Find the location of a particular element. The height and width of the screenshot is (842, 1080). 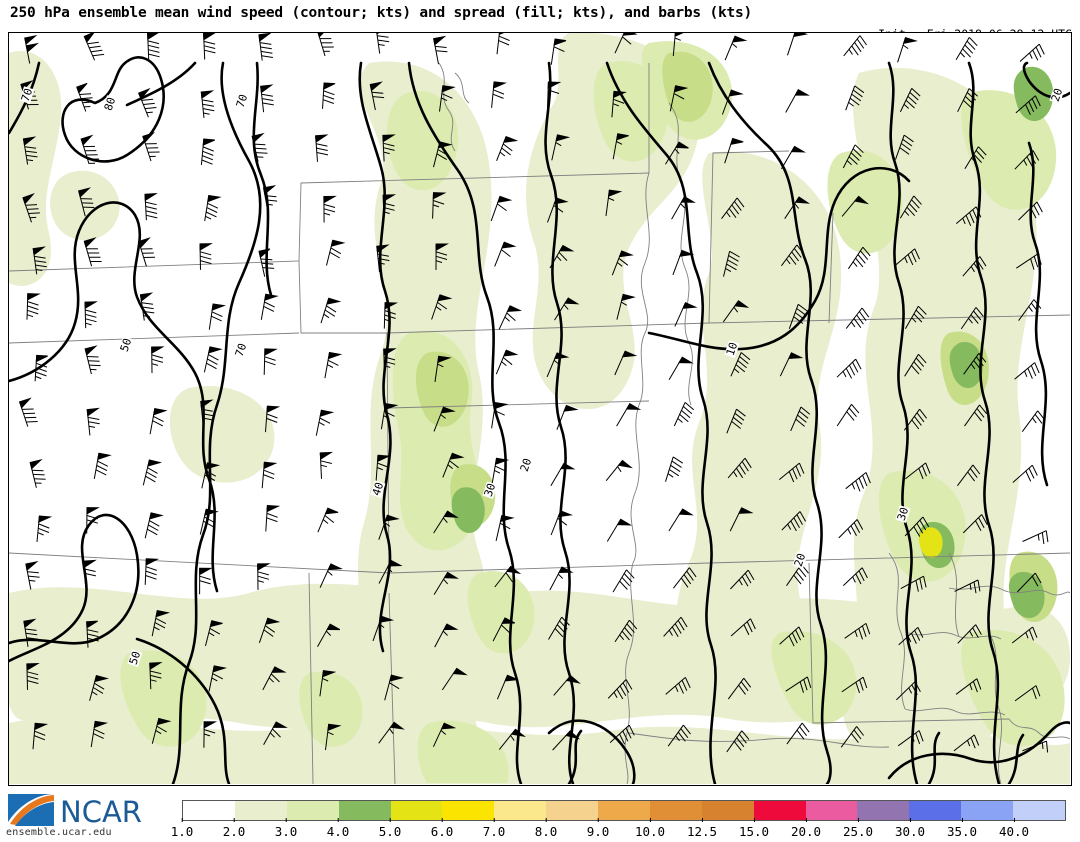

ncar-logo-graphic: NCAR is located at coordinates (75, 811).